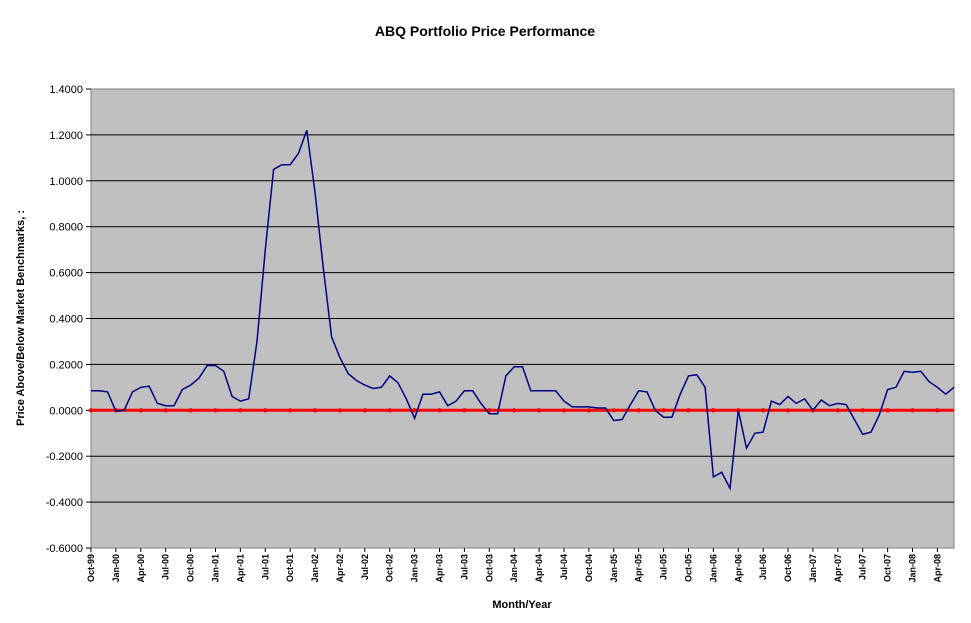 The image size is (971, 623). What do you see at coordinates (738, 568) in the screenshot?
I see `x-tick-label: Apr-06` at bounding box center [738, 568].